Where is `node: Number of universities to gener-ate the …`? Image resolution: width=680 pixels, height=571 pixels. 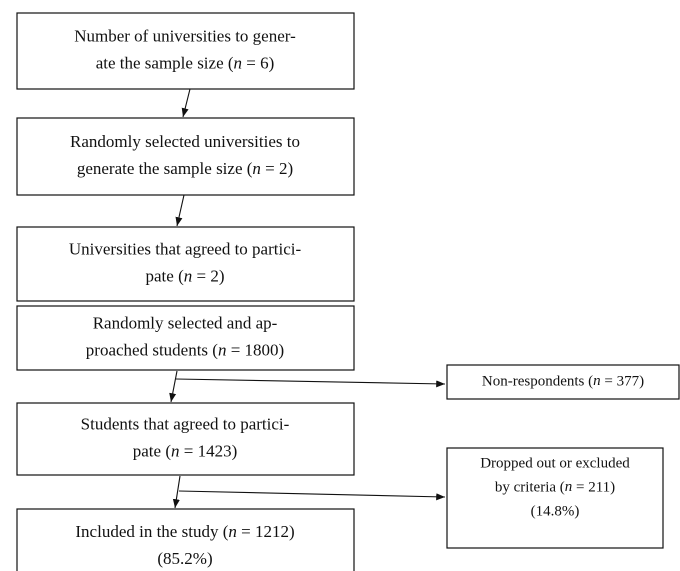
node: Number of universities to gener-ate the … is located at coordinates (185, 51).